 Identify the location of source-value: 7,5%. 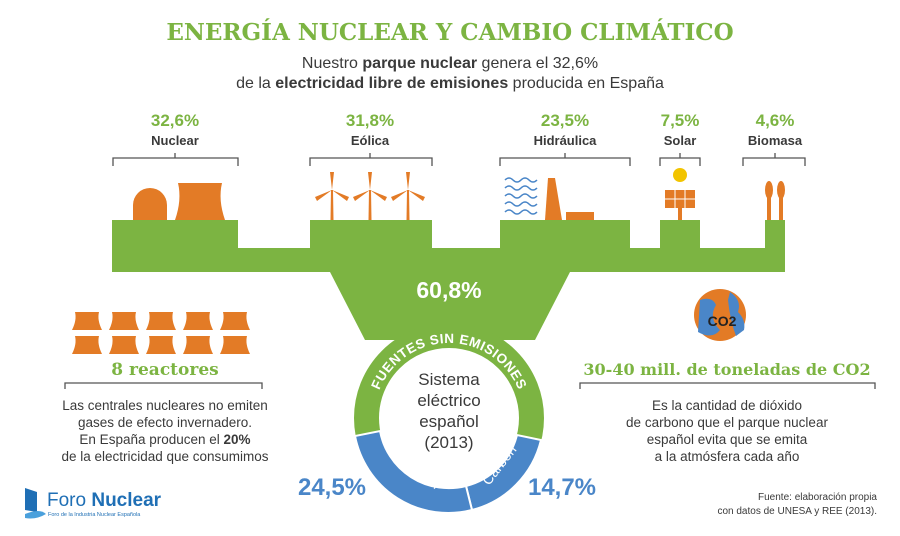
(680, 120).